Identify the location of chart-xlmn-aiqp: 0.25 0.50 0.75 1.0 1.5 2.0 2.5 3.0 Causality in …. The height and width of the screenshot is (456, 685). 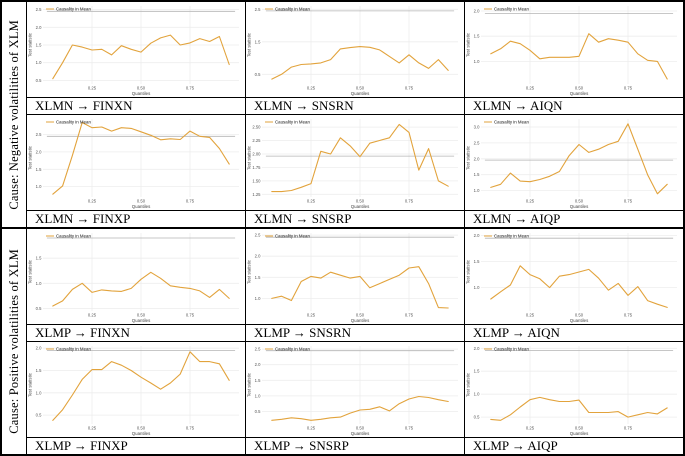
(574, 162).